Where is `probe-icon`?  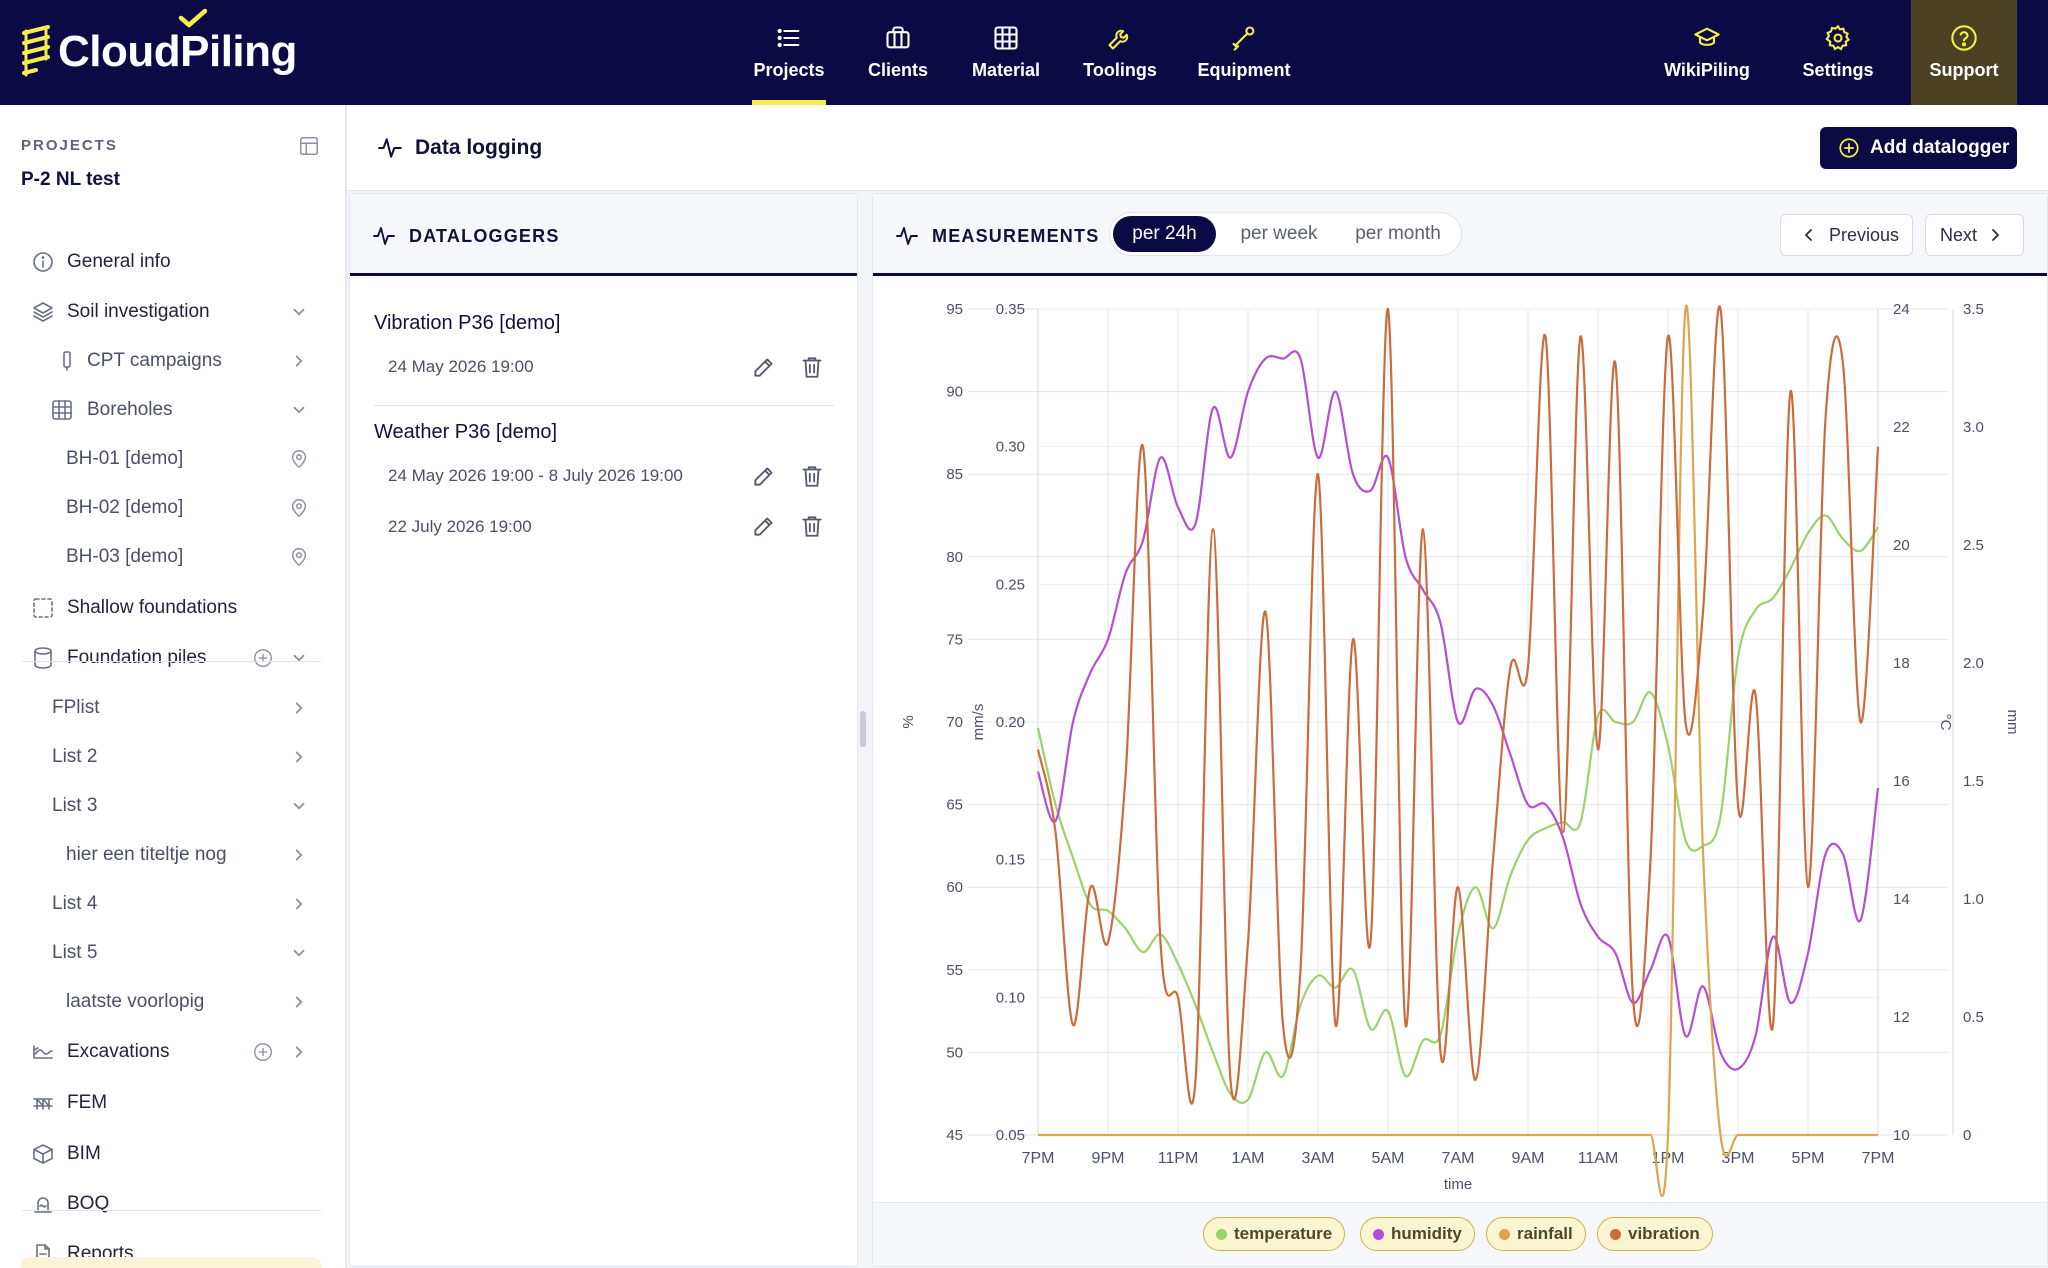
probe-icon is located at coordinates (67, 361).